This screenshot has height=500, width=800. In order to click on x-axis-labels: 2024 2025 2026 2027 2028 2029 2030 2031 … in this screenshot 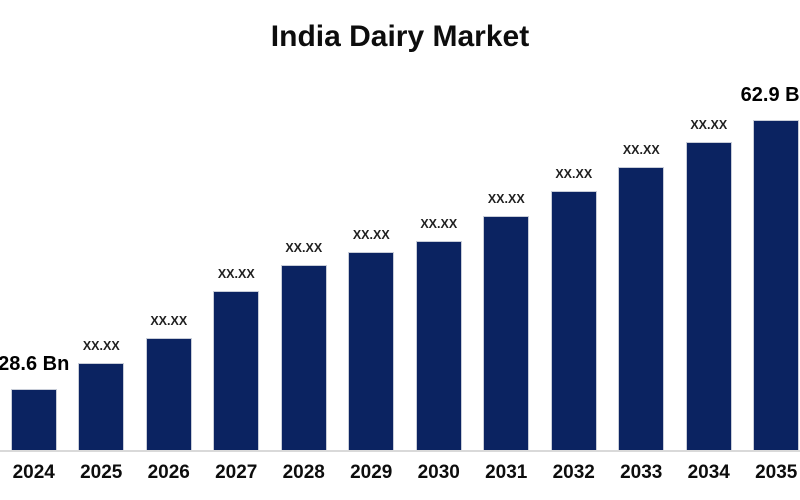, I will do `click(400, 473)`.